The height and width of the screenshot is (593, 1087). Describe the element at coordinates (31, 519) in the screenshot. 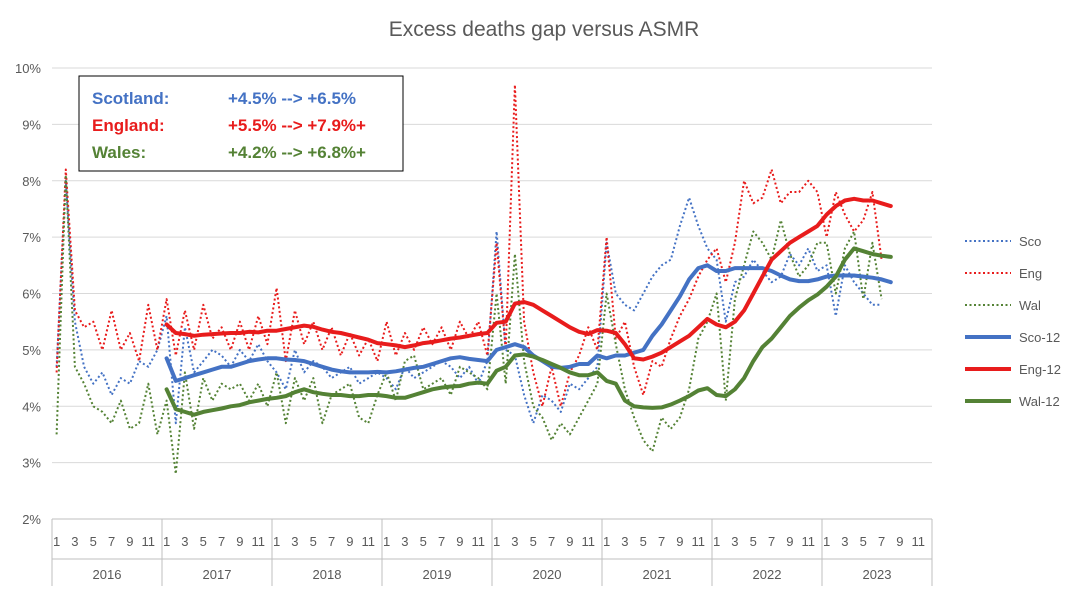

I see `y-tick-label: 2%` at that location.